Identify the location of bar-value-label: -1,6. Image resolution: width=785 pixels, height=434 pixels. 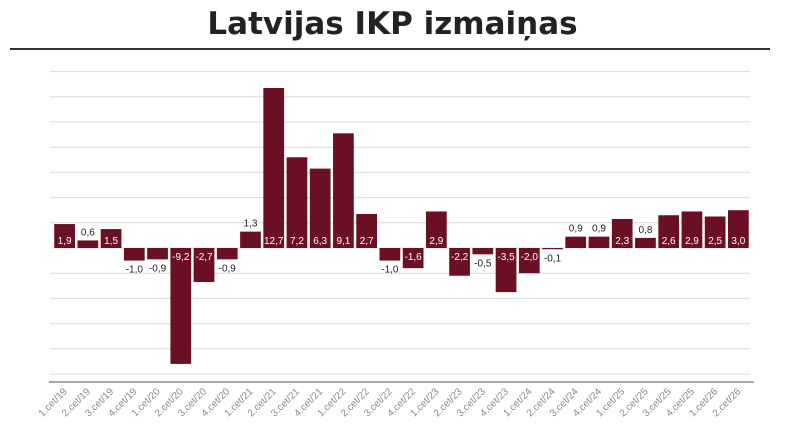
(413, 257).